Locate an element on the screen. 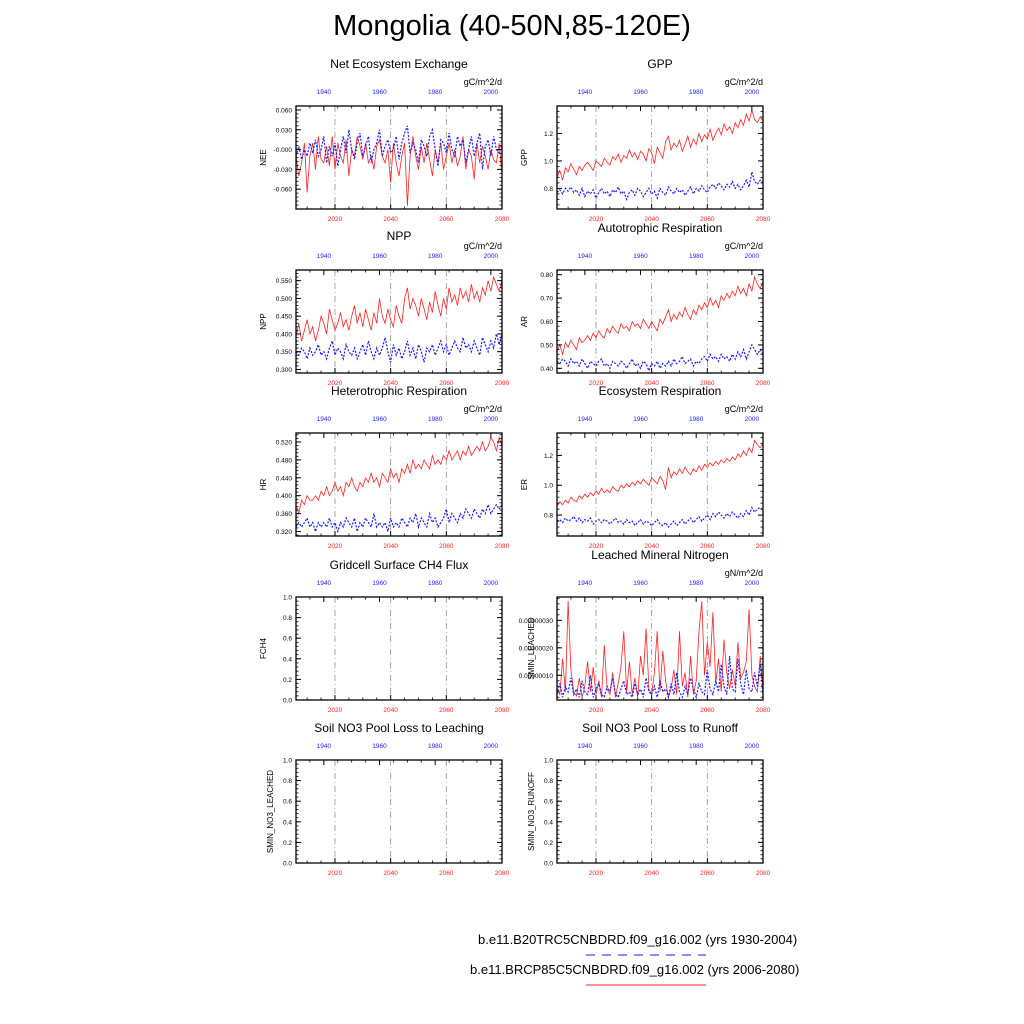 The height and width of the screenshot is (1024, 1024). y-tick-label: 0.0 is located at coordinates (548, 864).